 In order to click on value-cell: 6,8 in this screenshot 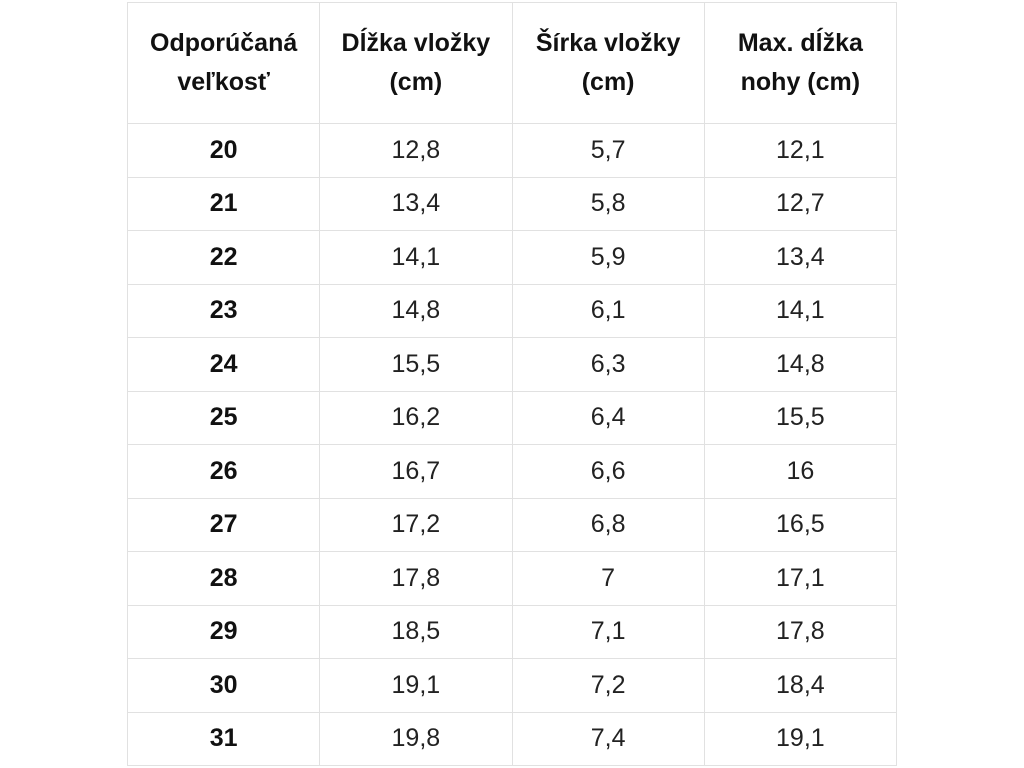, I will do `click(608, 524)`.